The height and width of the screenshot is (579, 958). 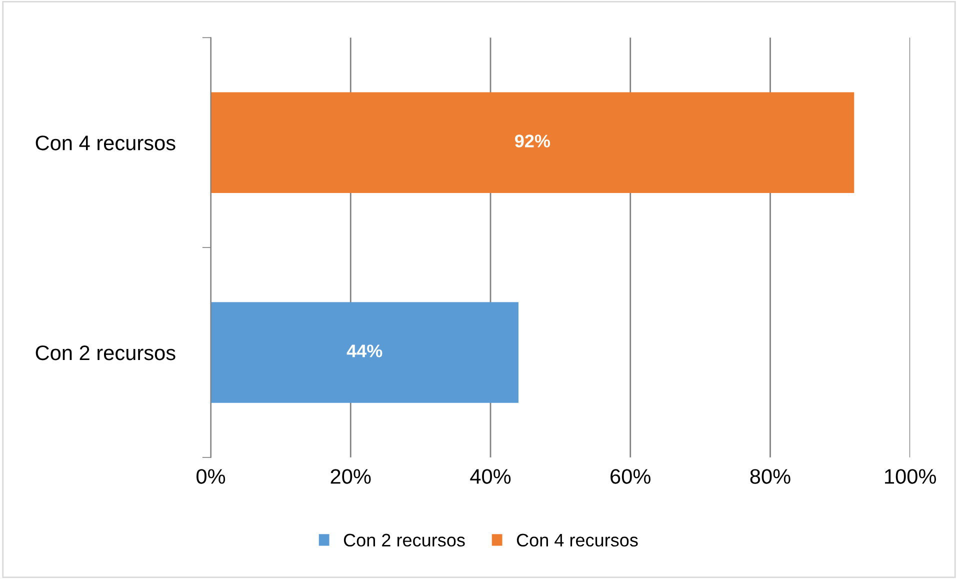 I want to click on x-tick-label: 100%, so click(x=910, y=476).